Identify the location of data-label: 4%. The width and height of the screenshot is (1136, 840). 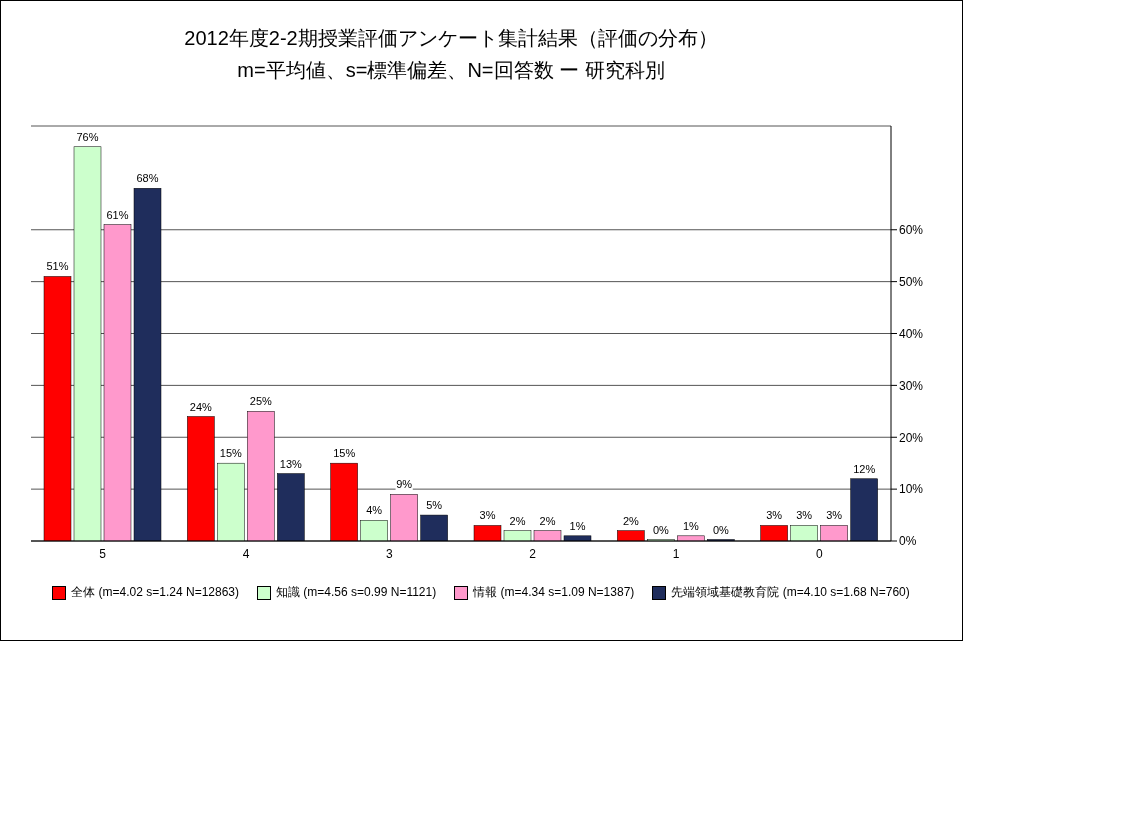
(374, 510).